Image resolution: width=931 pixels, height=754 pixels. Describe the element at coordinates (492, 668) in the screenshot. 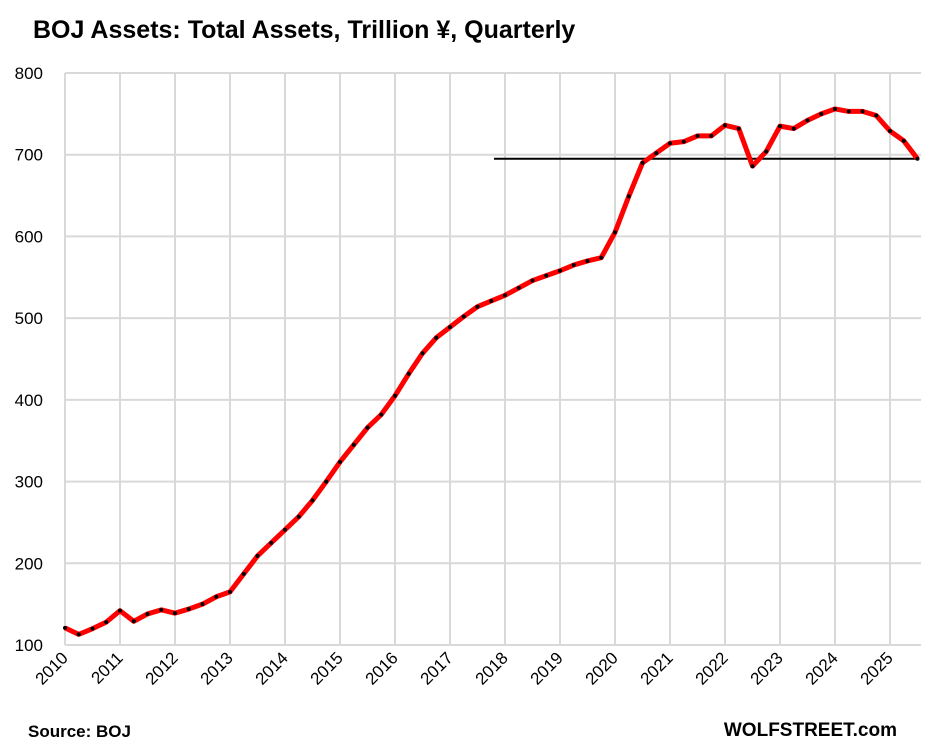

I see `x-tick-label: 2018` at that location.